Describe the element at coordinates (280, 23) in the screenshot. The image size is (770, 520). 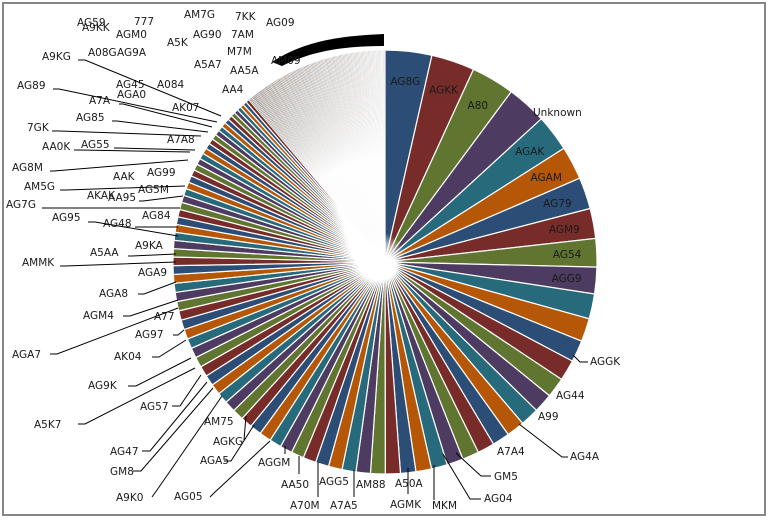
I see `slice-label: AG09` at that location.